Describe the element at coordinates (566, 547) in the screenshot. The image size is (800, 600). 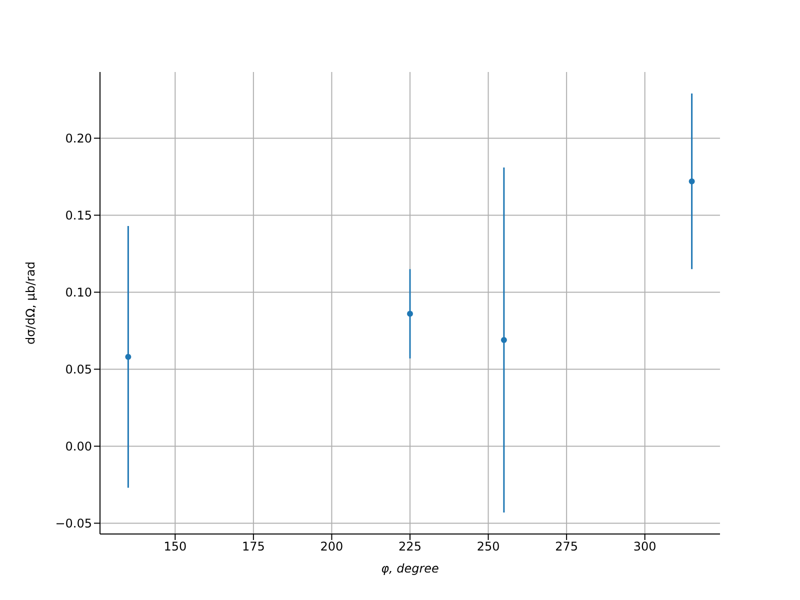
I see `x-tick-label: 275` at that location.